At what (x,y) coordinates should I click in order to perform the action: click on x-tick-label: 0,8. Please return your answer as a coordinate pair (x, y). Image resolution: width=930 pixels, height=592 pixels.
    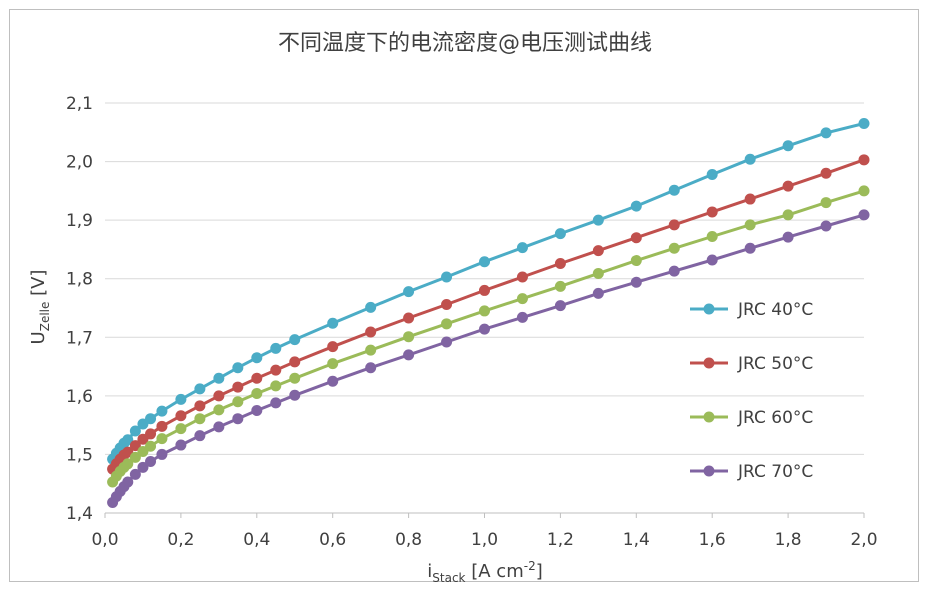
    Looking at the image, I should click on (408, 540).